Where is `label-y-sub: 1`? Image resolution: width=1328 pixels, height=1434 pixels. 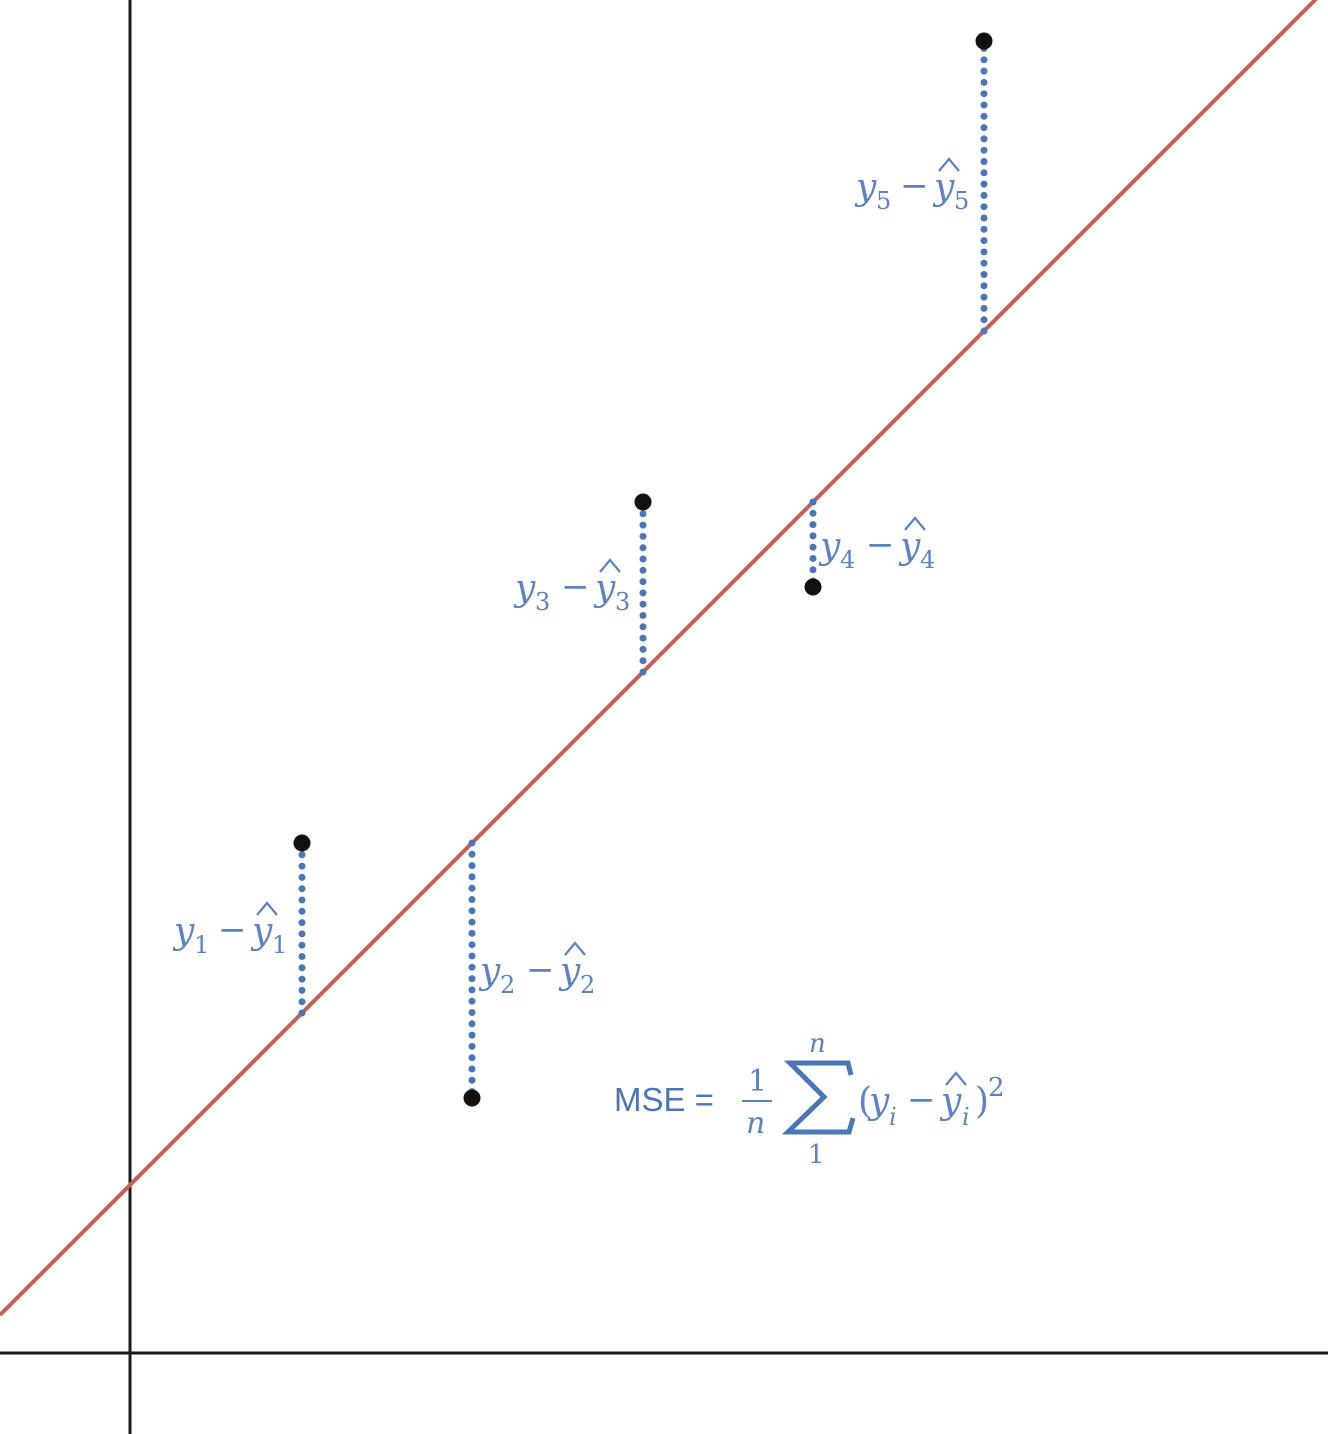
label-y-sub: 1 is located at coordinates (201, 945).